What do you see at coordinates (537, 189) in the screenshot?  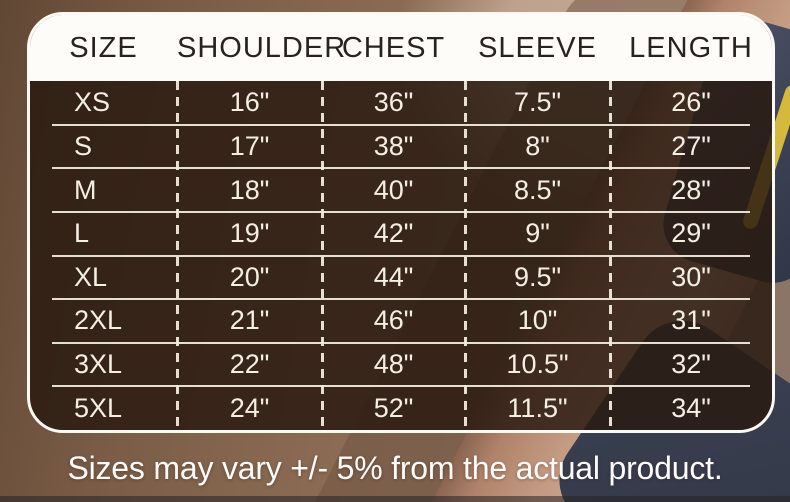 I see `cell-sleeve: 8.5"` at bounding box center [537, 189].